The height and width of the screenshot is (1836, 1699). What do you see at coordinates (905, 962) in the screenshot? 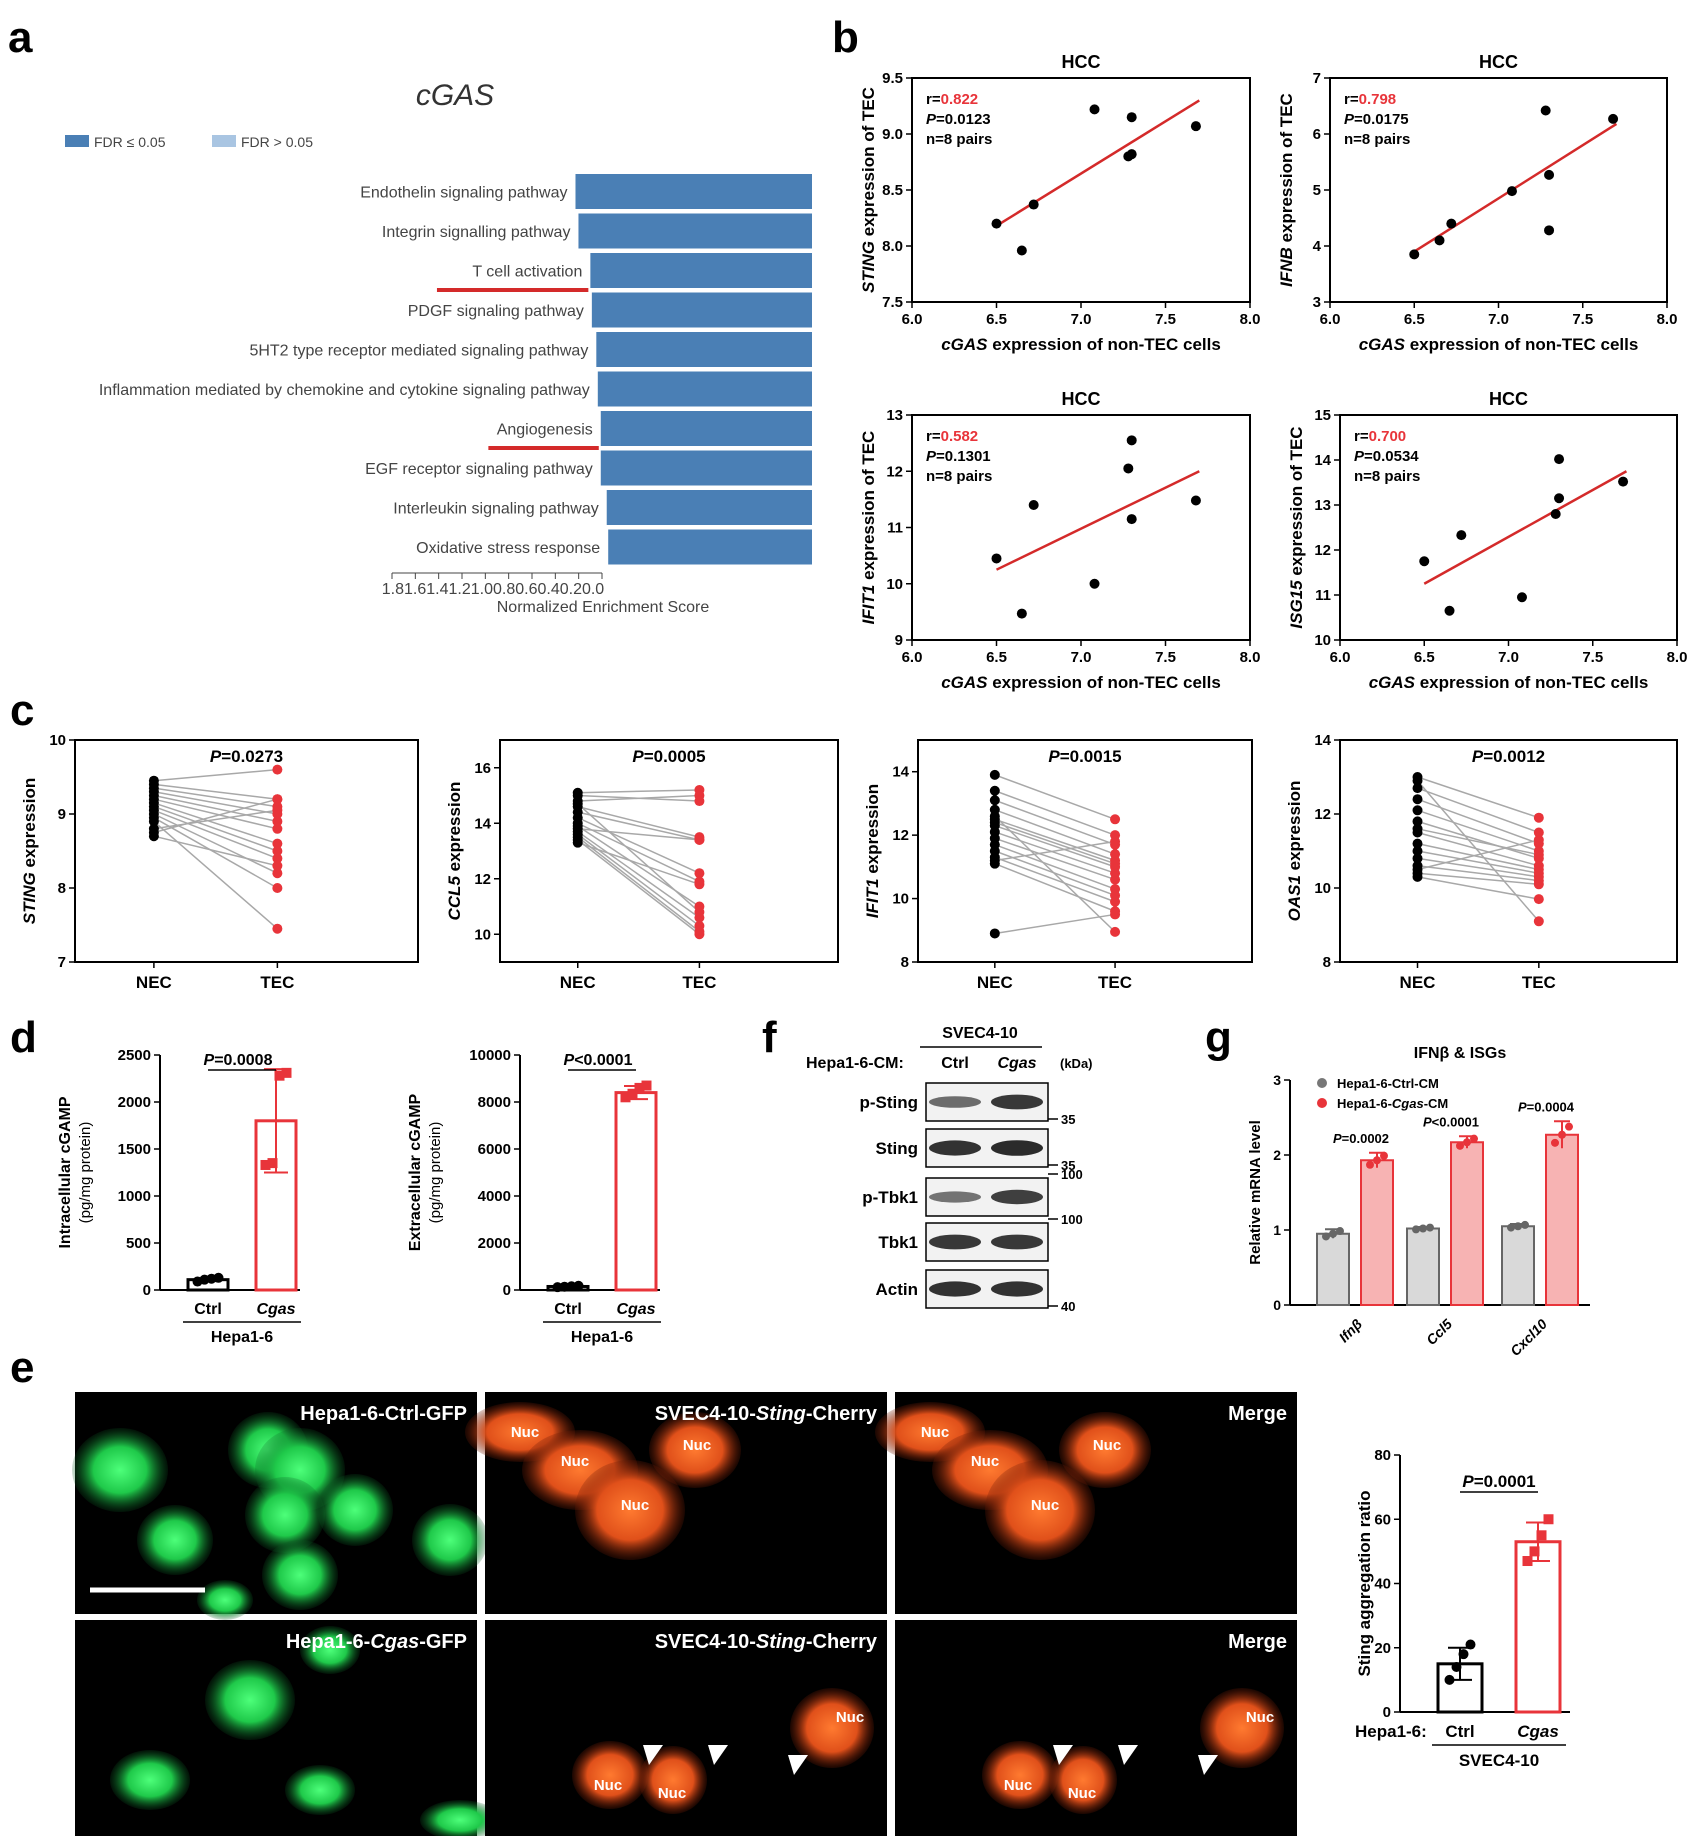
I see `y-tick-label: 8` at bounding box center [905, 962].